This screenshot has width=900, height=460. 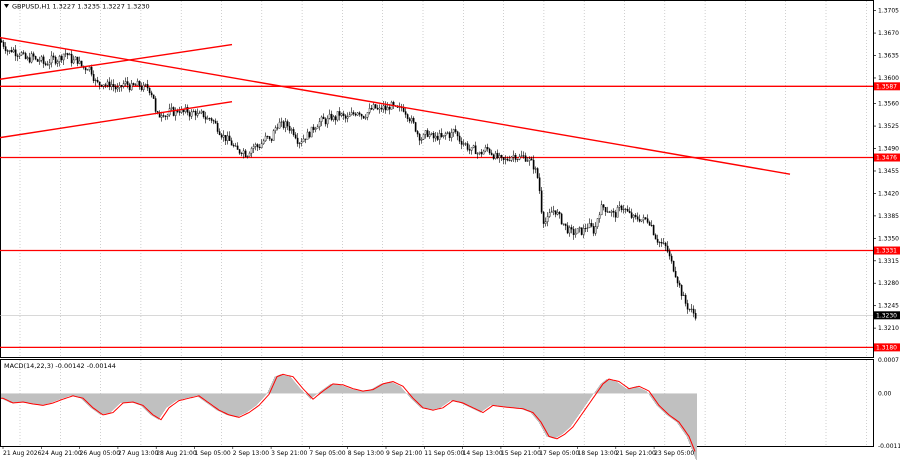 What do you see at coordinates (598, 453) in the screenshot?
I see `time-tick-label: 18 Sep 13:00` at bounding box center [598, 453].